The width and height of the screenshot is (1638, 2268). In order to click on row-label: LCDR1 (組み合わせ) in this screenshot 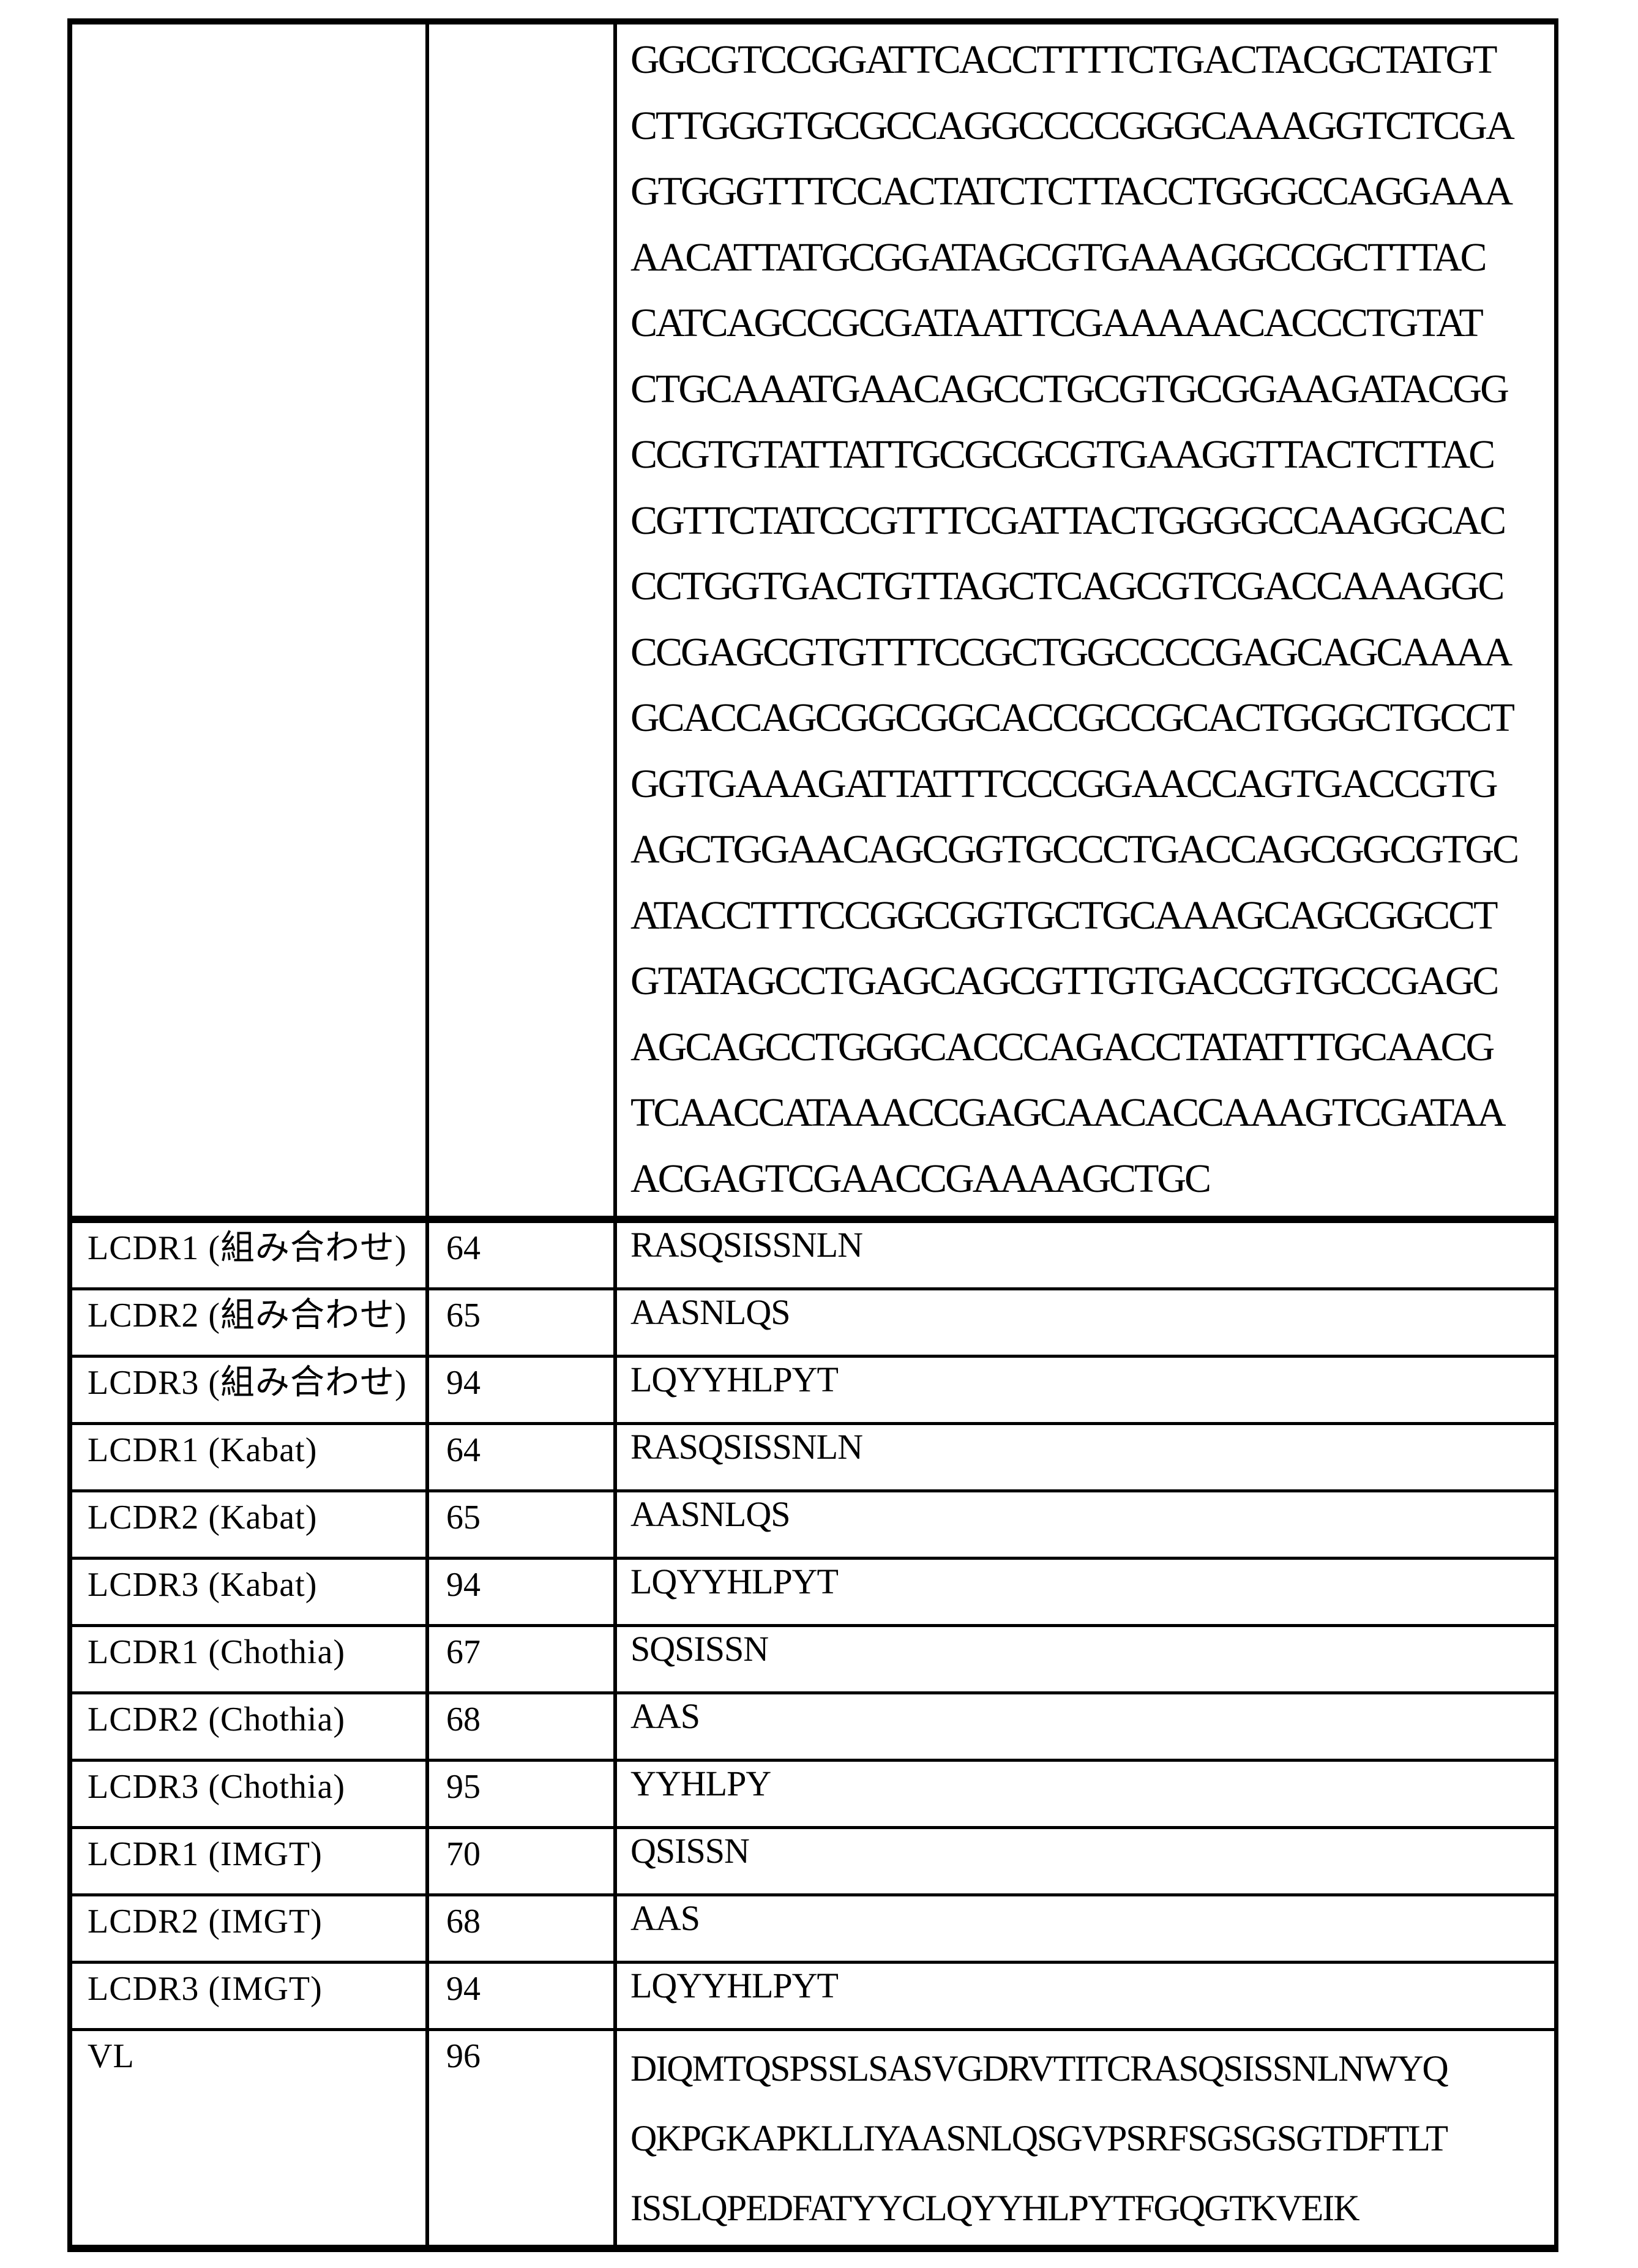, I will do `click(247, 1248)`.